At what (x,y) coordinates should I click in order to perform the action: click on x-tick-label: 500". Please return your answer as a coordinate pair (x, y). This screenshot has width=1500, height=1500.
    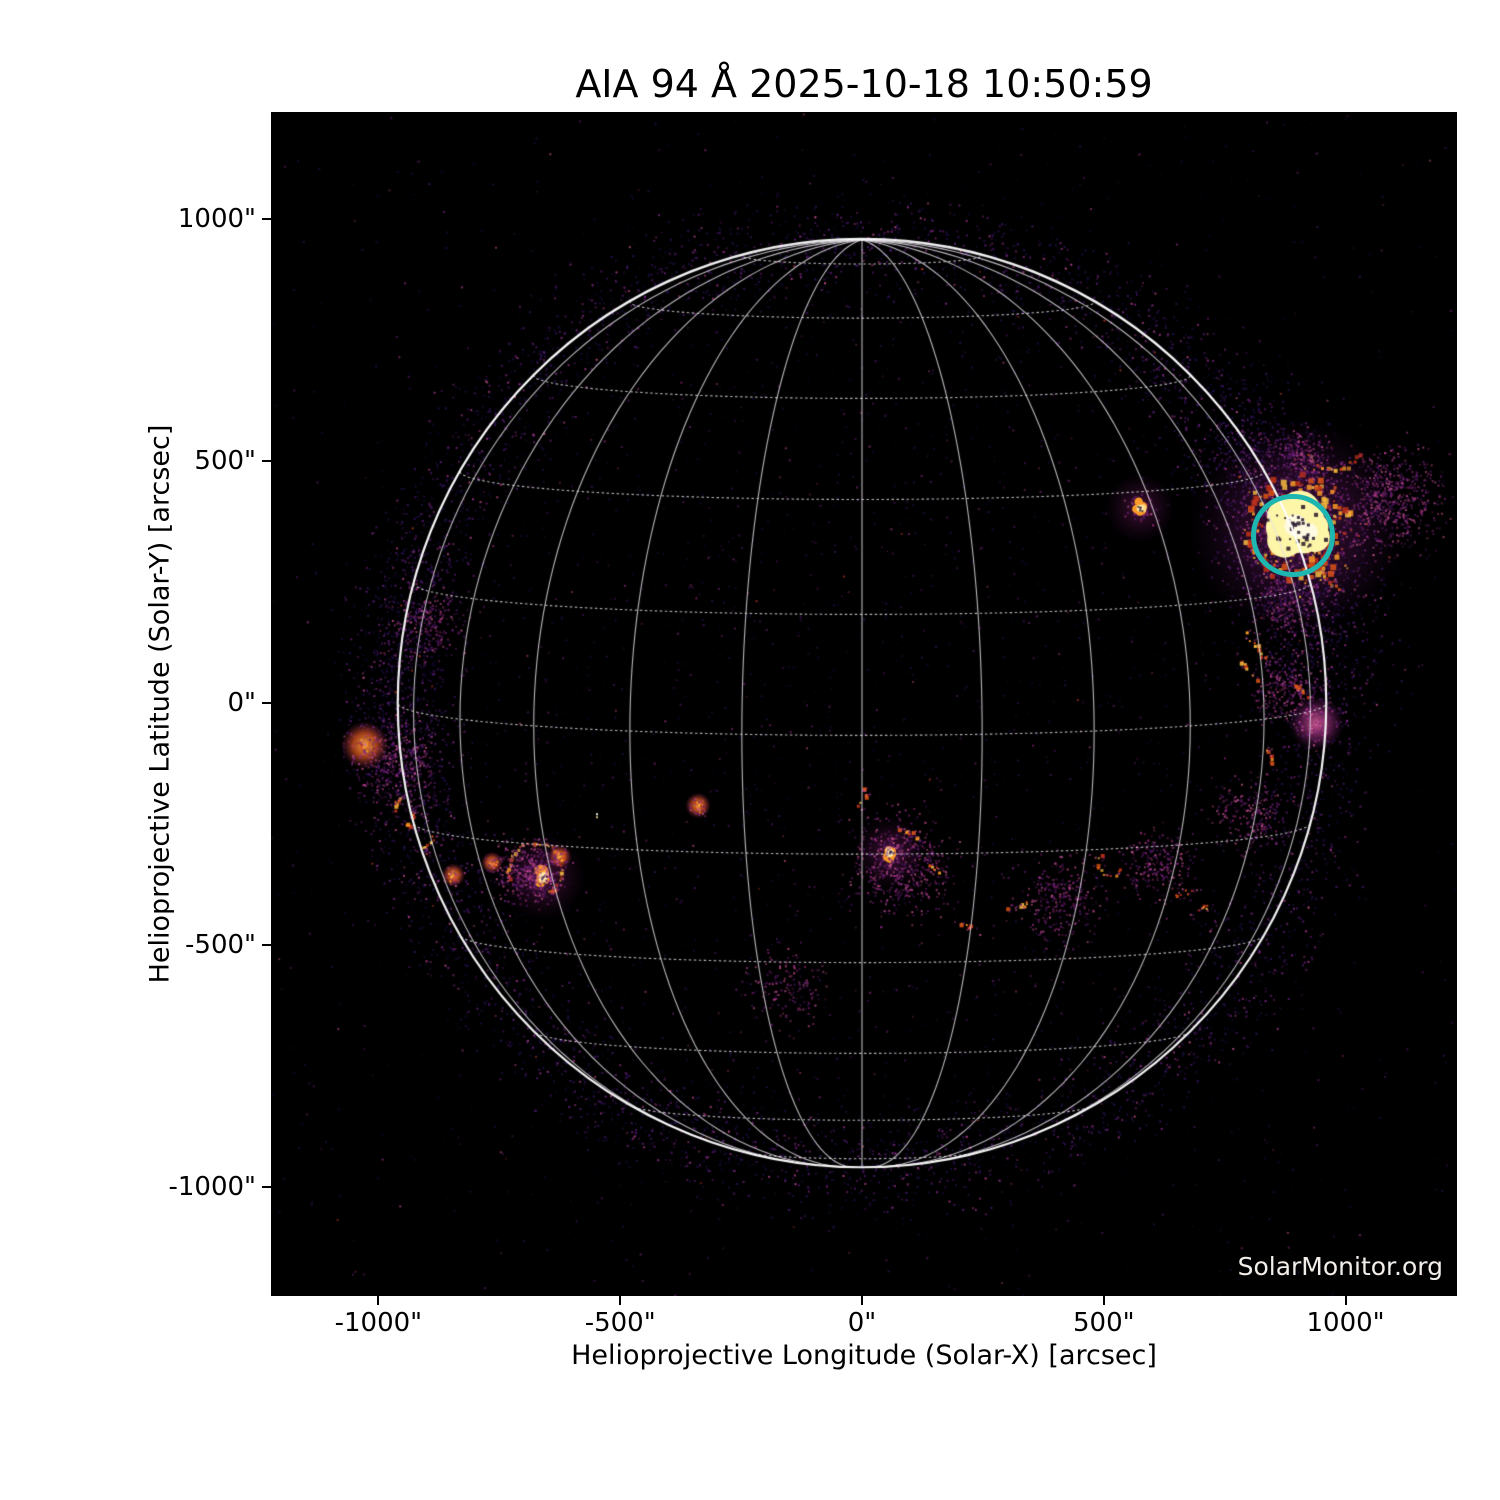
    Looking at the image, I should click on (1104, 1323).